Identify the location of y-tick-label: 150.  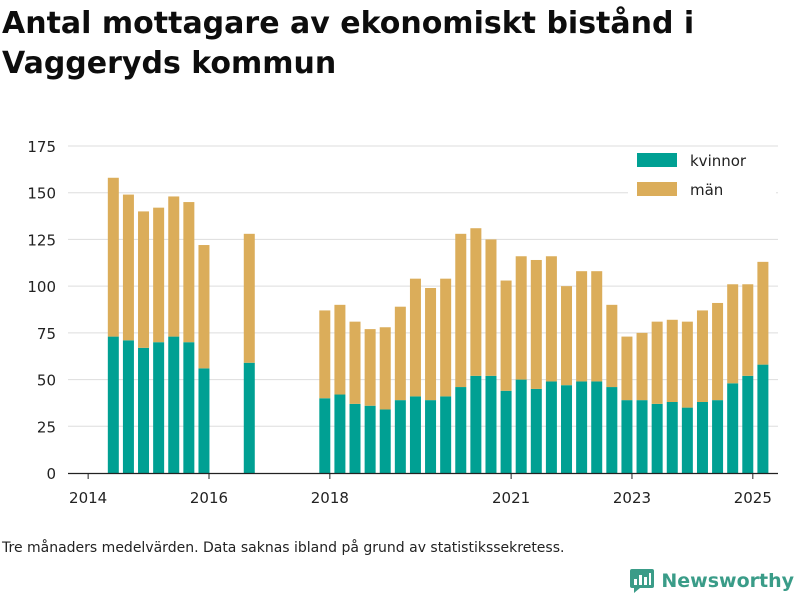
(41, 194).